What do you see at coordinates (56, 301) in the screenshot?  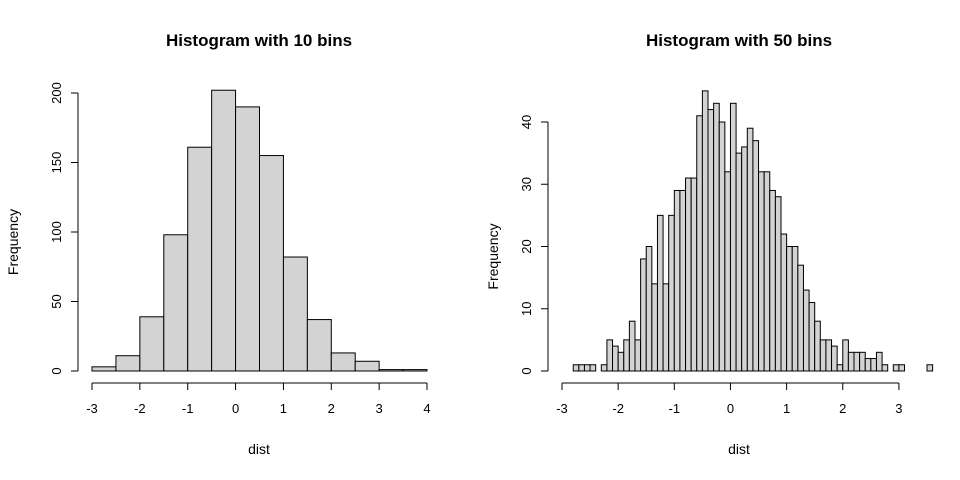 I see `y-tick-label: 50` at bounding box center [56, 301].